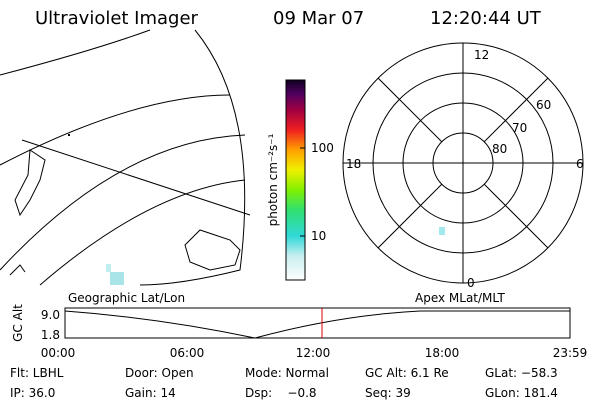 The width and height of the screenshot is (600, 400). Describe the element at coordinates (273, 179) in the screenshot. I see `colorbar-label: photon cm⁻²s⁻¹` at that location.